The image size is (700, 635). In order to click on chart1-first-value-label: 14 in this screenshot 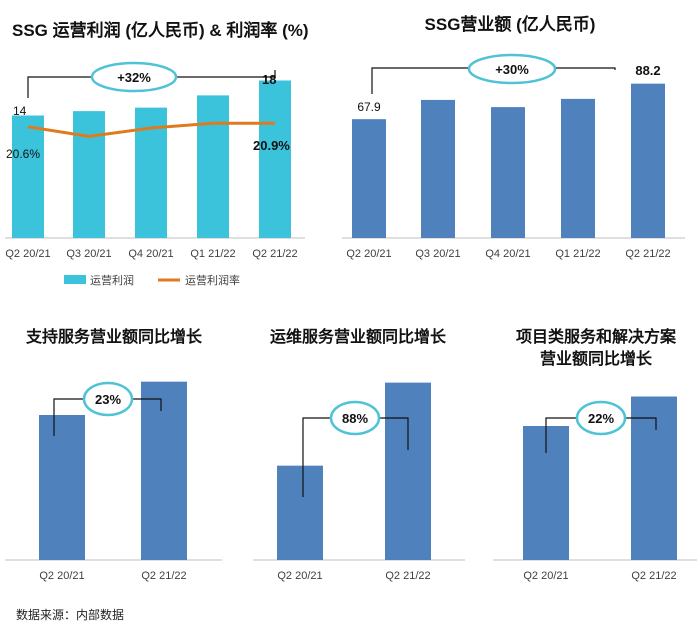, I will do `click(20, 111)`.